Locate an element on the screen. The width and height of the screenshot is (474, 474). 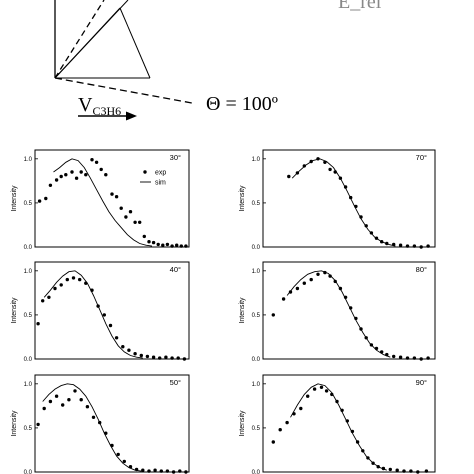
angle-label: 70° is located at coordinates (421, 157).